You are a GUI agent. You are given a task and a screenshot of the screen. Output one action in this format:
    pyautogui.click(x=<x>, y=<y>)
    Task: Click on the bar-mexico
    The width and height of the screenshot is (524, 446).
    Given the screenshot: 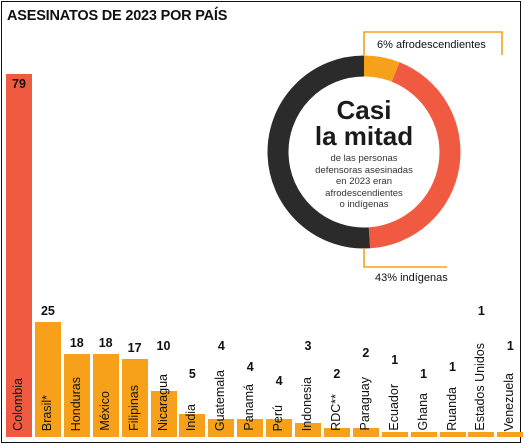 What is the action you would take?
    pyautogui.click(x=105, y=395)
    